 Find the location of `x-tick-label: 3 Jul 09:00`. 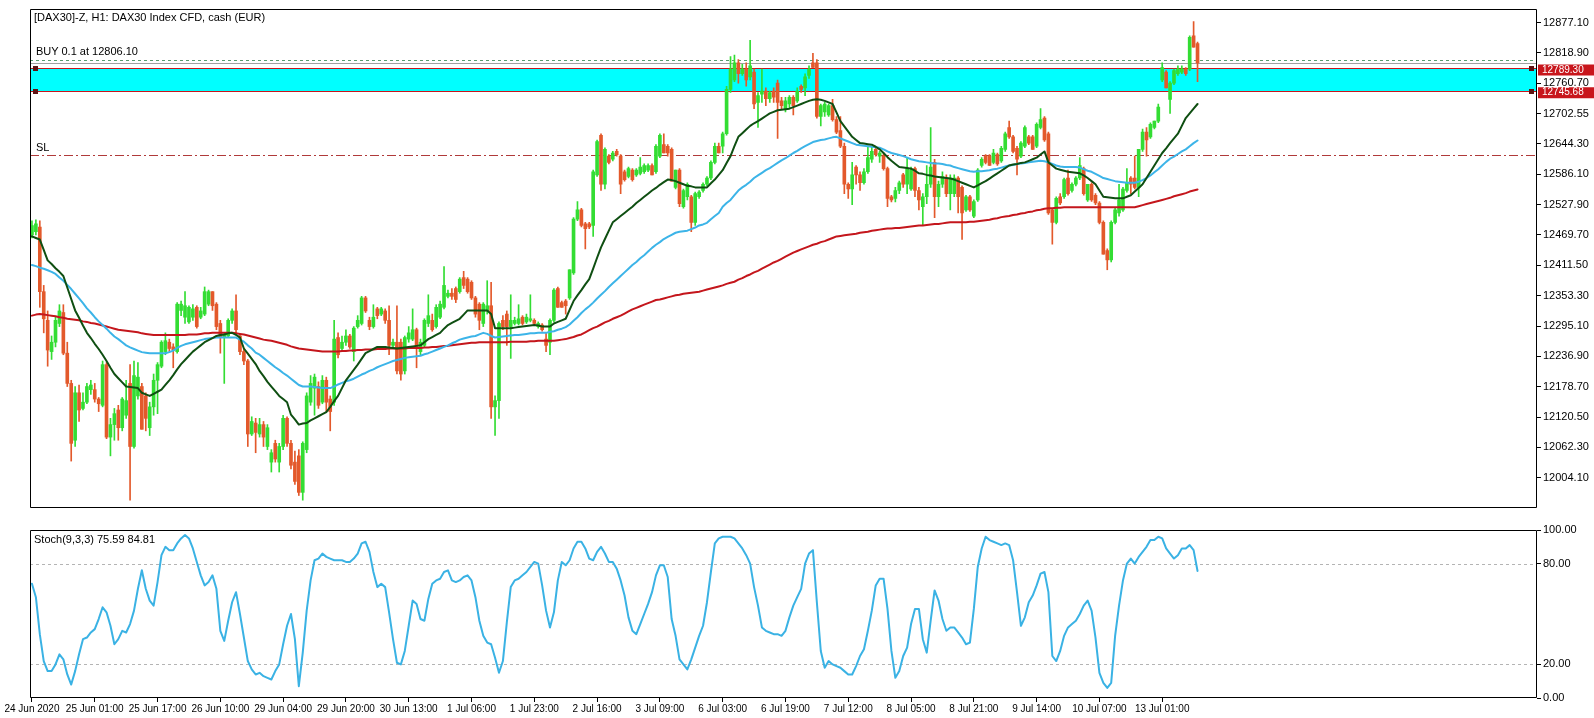

x-tick-label: 3 Jul 09:00 is located at coordinates (660, 708).